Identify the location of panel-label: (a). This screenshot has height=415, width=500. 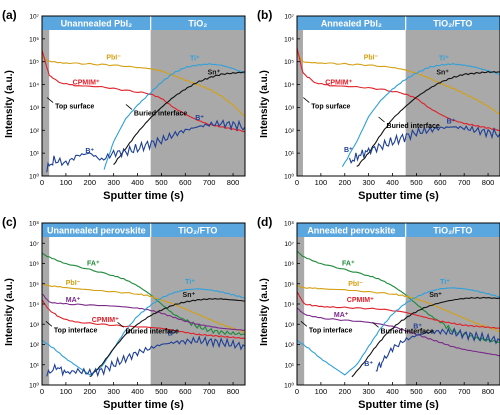
(9, 15).